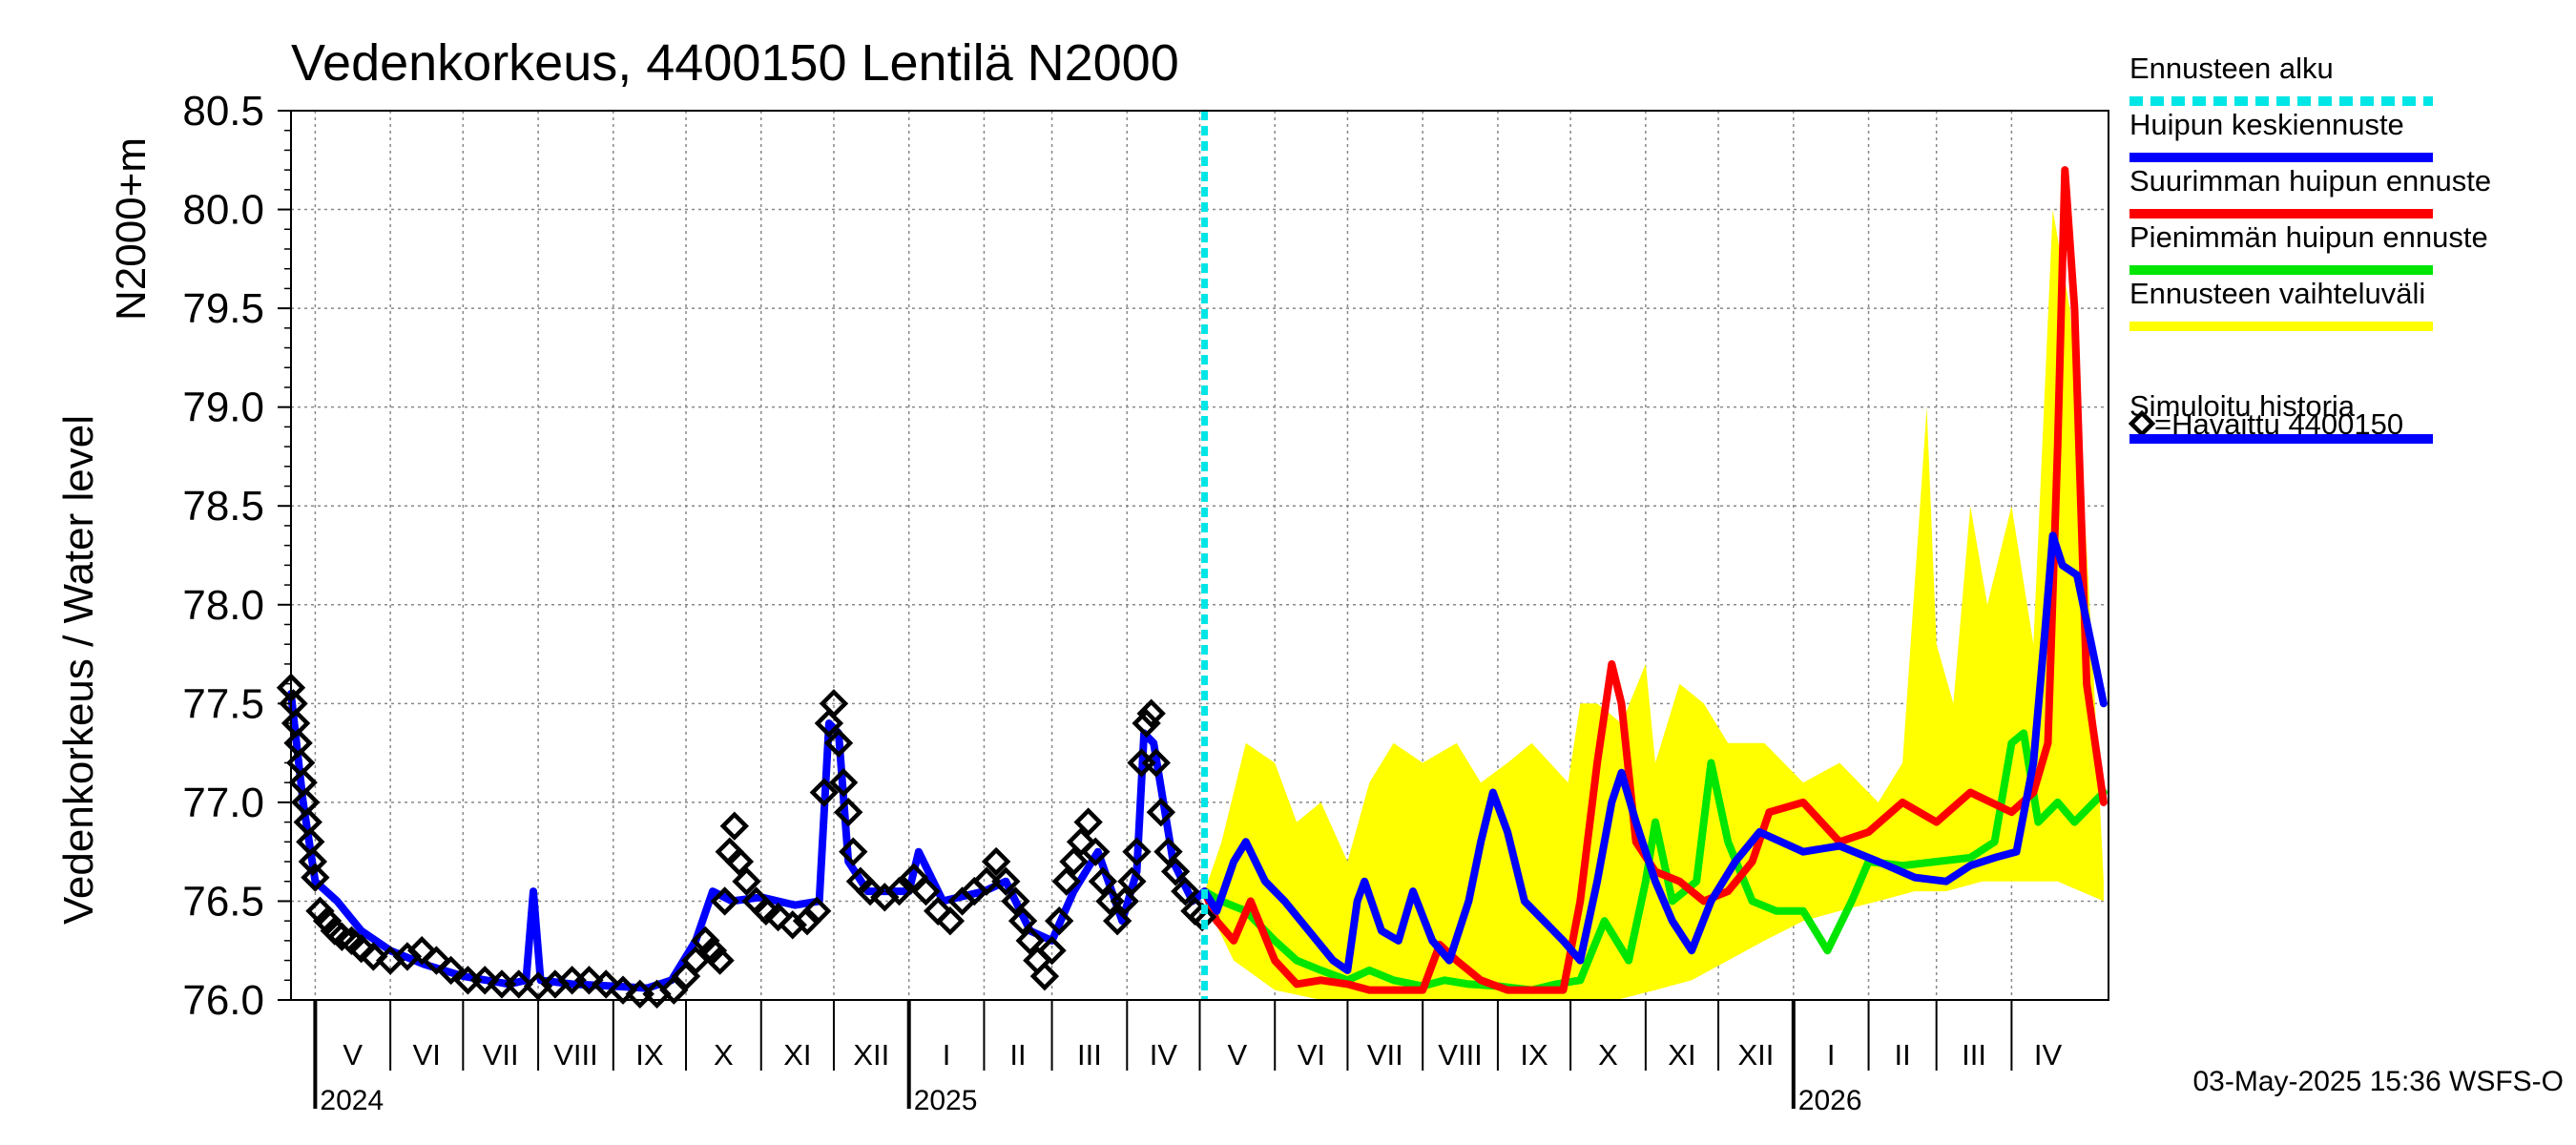 The height and width of the screenshot is (1145, 2576). What do you see at coordinates (2310, 181) in the screenshot?
I see `legend-label: Suurimman huipun ennuste` at bounding box center [2310, 181].